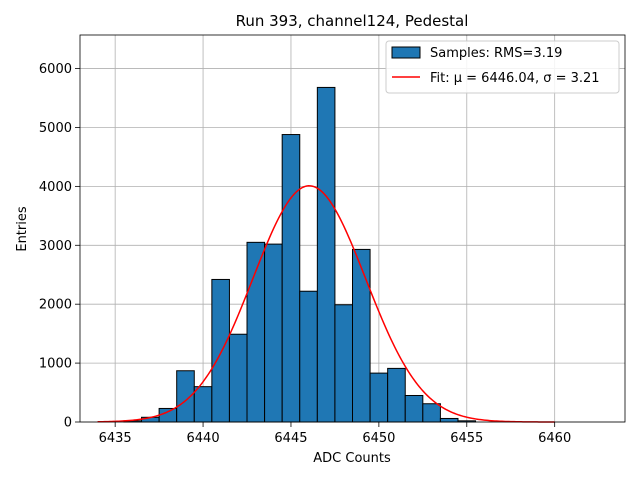 This screenshot has height=480, width=640. I want to click on y-tick-label: 0, so click(68, 423).